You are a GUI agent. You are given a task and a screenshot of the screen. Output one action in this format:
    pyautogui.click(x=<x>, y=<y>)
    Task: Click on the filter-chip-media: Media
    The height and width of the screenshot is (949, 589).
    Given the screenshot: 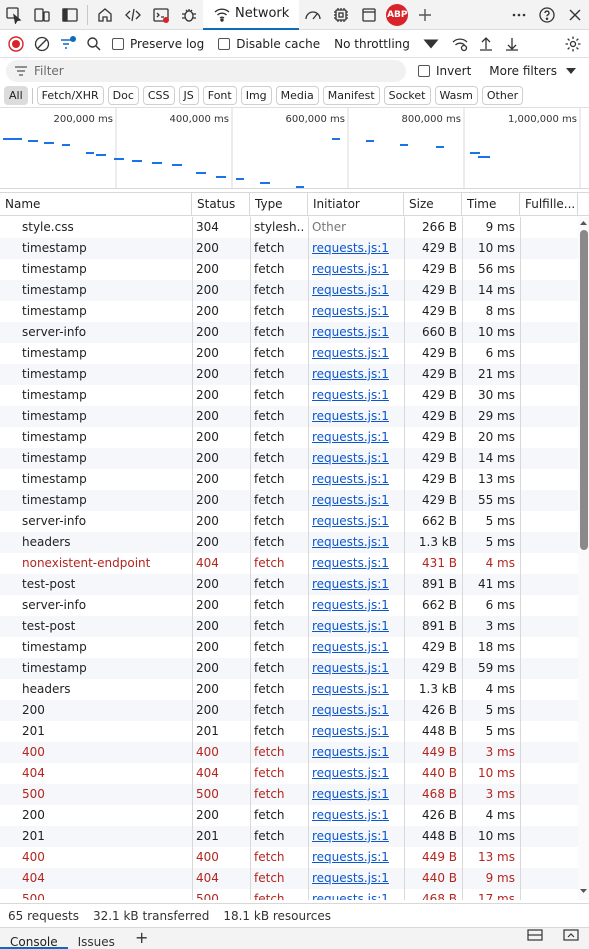 What is the action you would take?
    pyautogui.click(x=297, y=95)
    